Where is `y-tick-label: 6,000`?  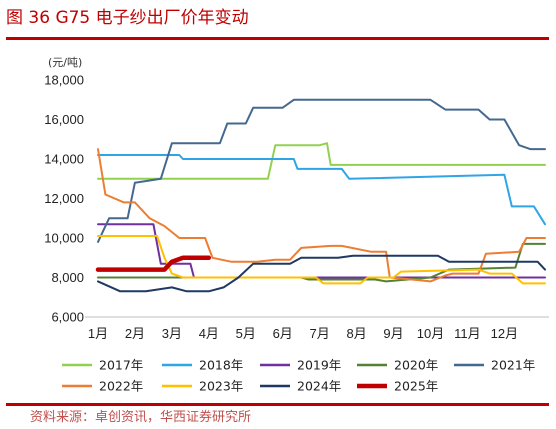
y-tick-label: 6,000 is located at coordinates (67, 317).